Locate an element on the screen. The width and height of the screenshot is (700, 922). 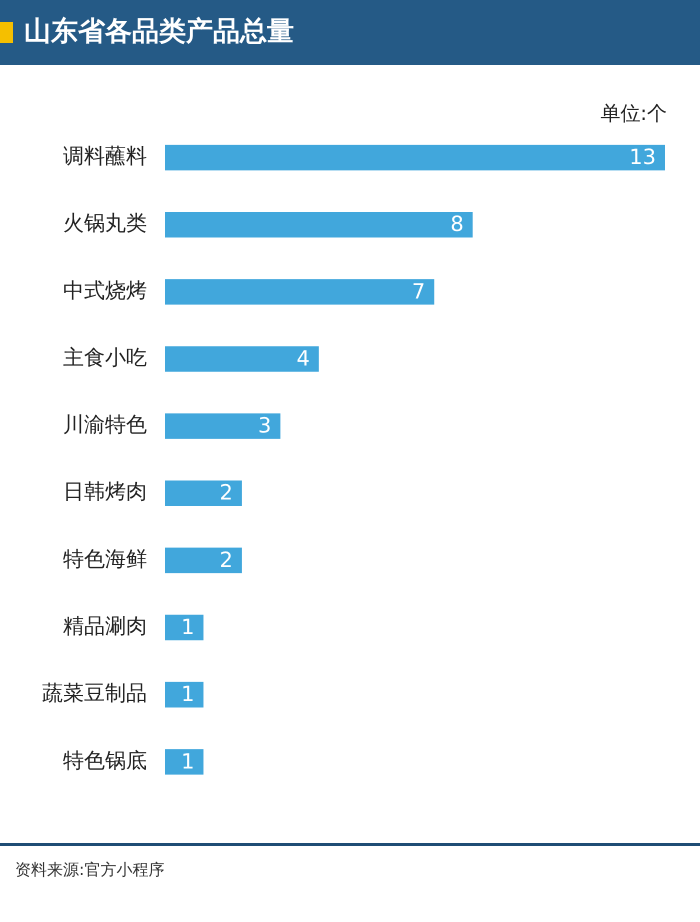
data-label: 7 is located at coordinates (419, 291).